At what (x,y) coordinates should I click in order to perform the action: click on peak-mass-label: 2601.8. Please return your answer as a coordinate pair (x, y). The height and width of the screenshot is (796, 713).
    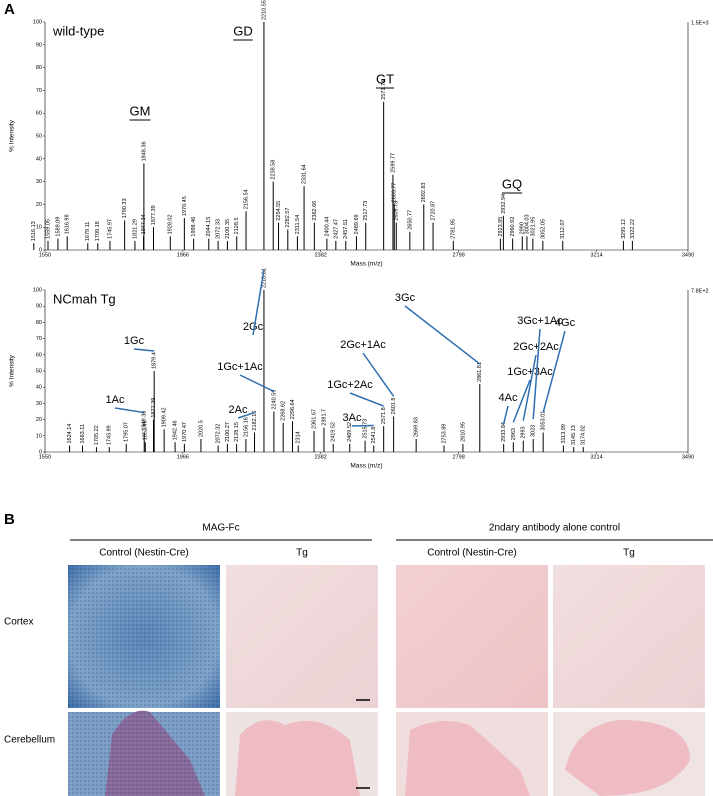
    Looking at the image, I should click on (394, 406).